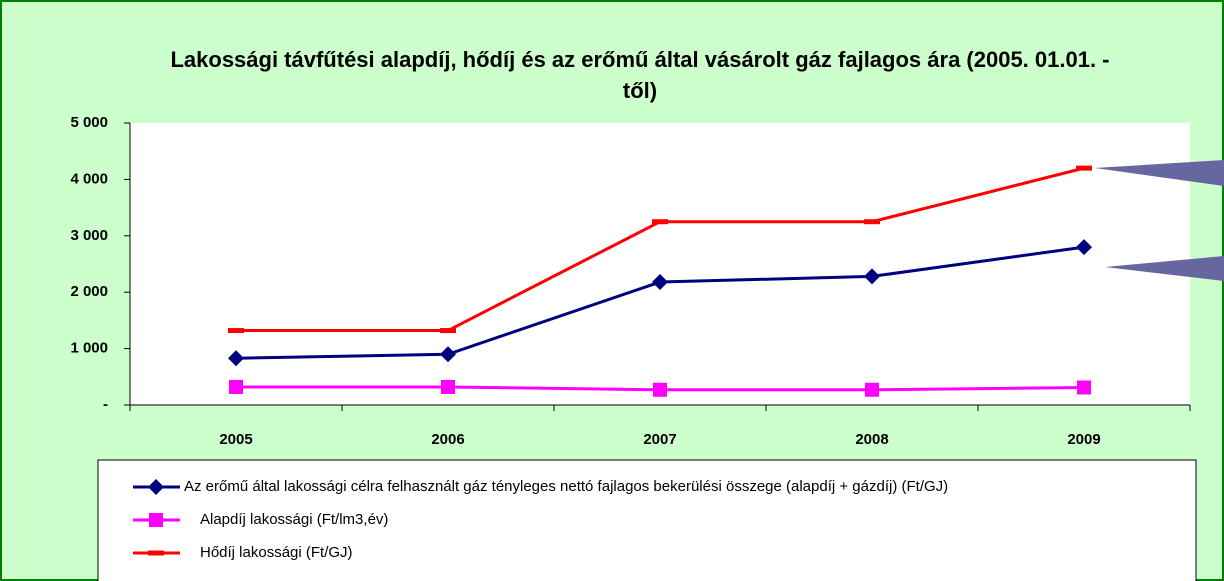  What do you see at coordinates (105, 404) in the screenshot?
I see `y-tick-label: -` at bounding box center [105, 404].